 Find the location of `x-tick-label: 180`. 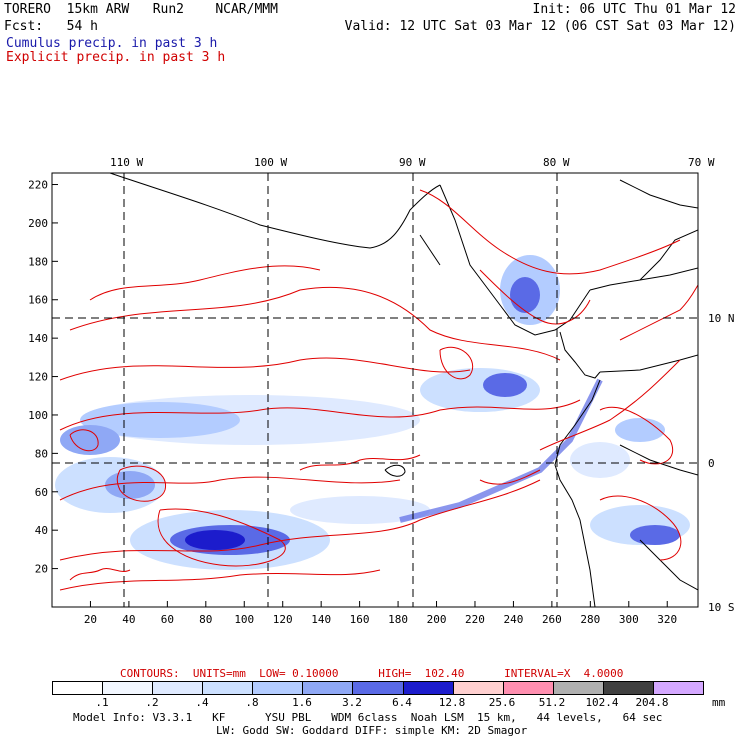

x-tick-label: 180 is located at coordinates (398, 619).